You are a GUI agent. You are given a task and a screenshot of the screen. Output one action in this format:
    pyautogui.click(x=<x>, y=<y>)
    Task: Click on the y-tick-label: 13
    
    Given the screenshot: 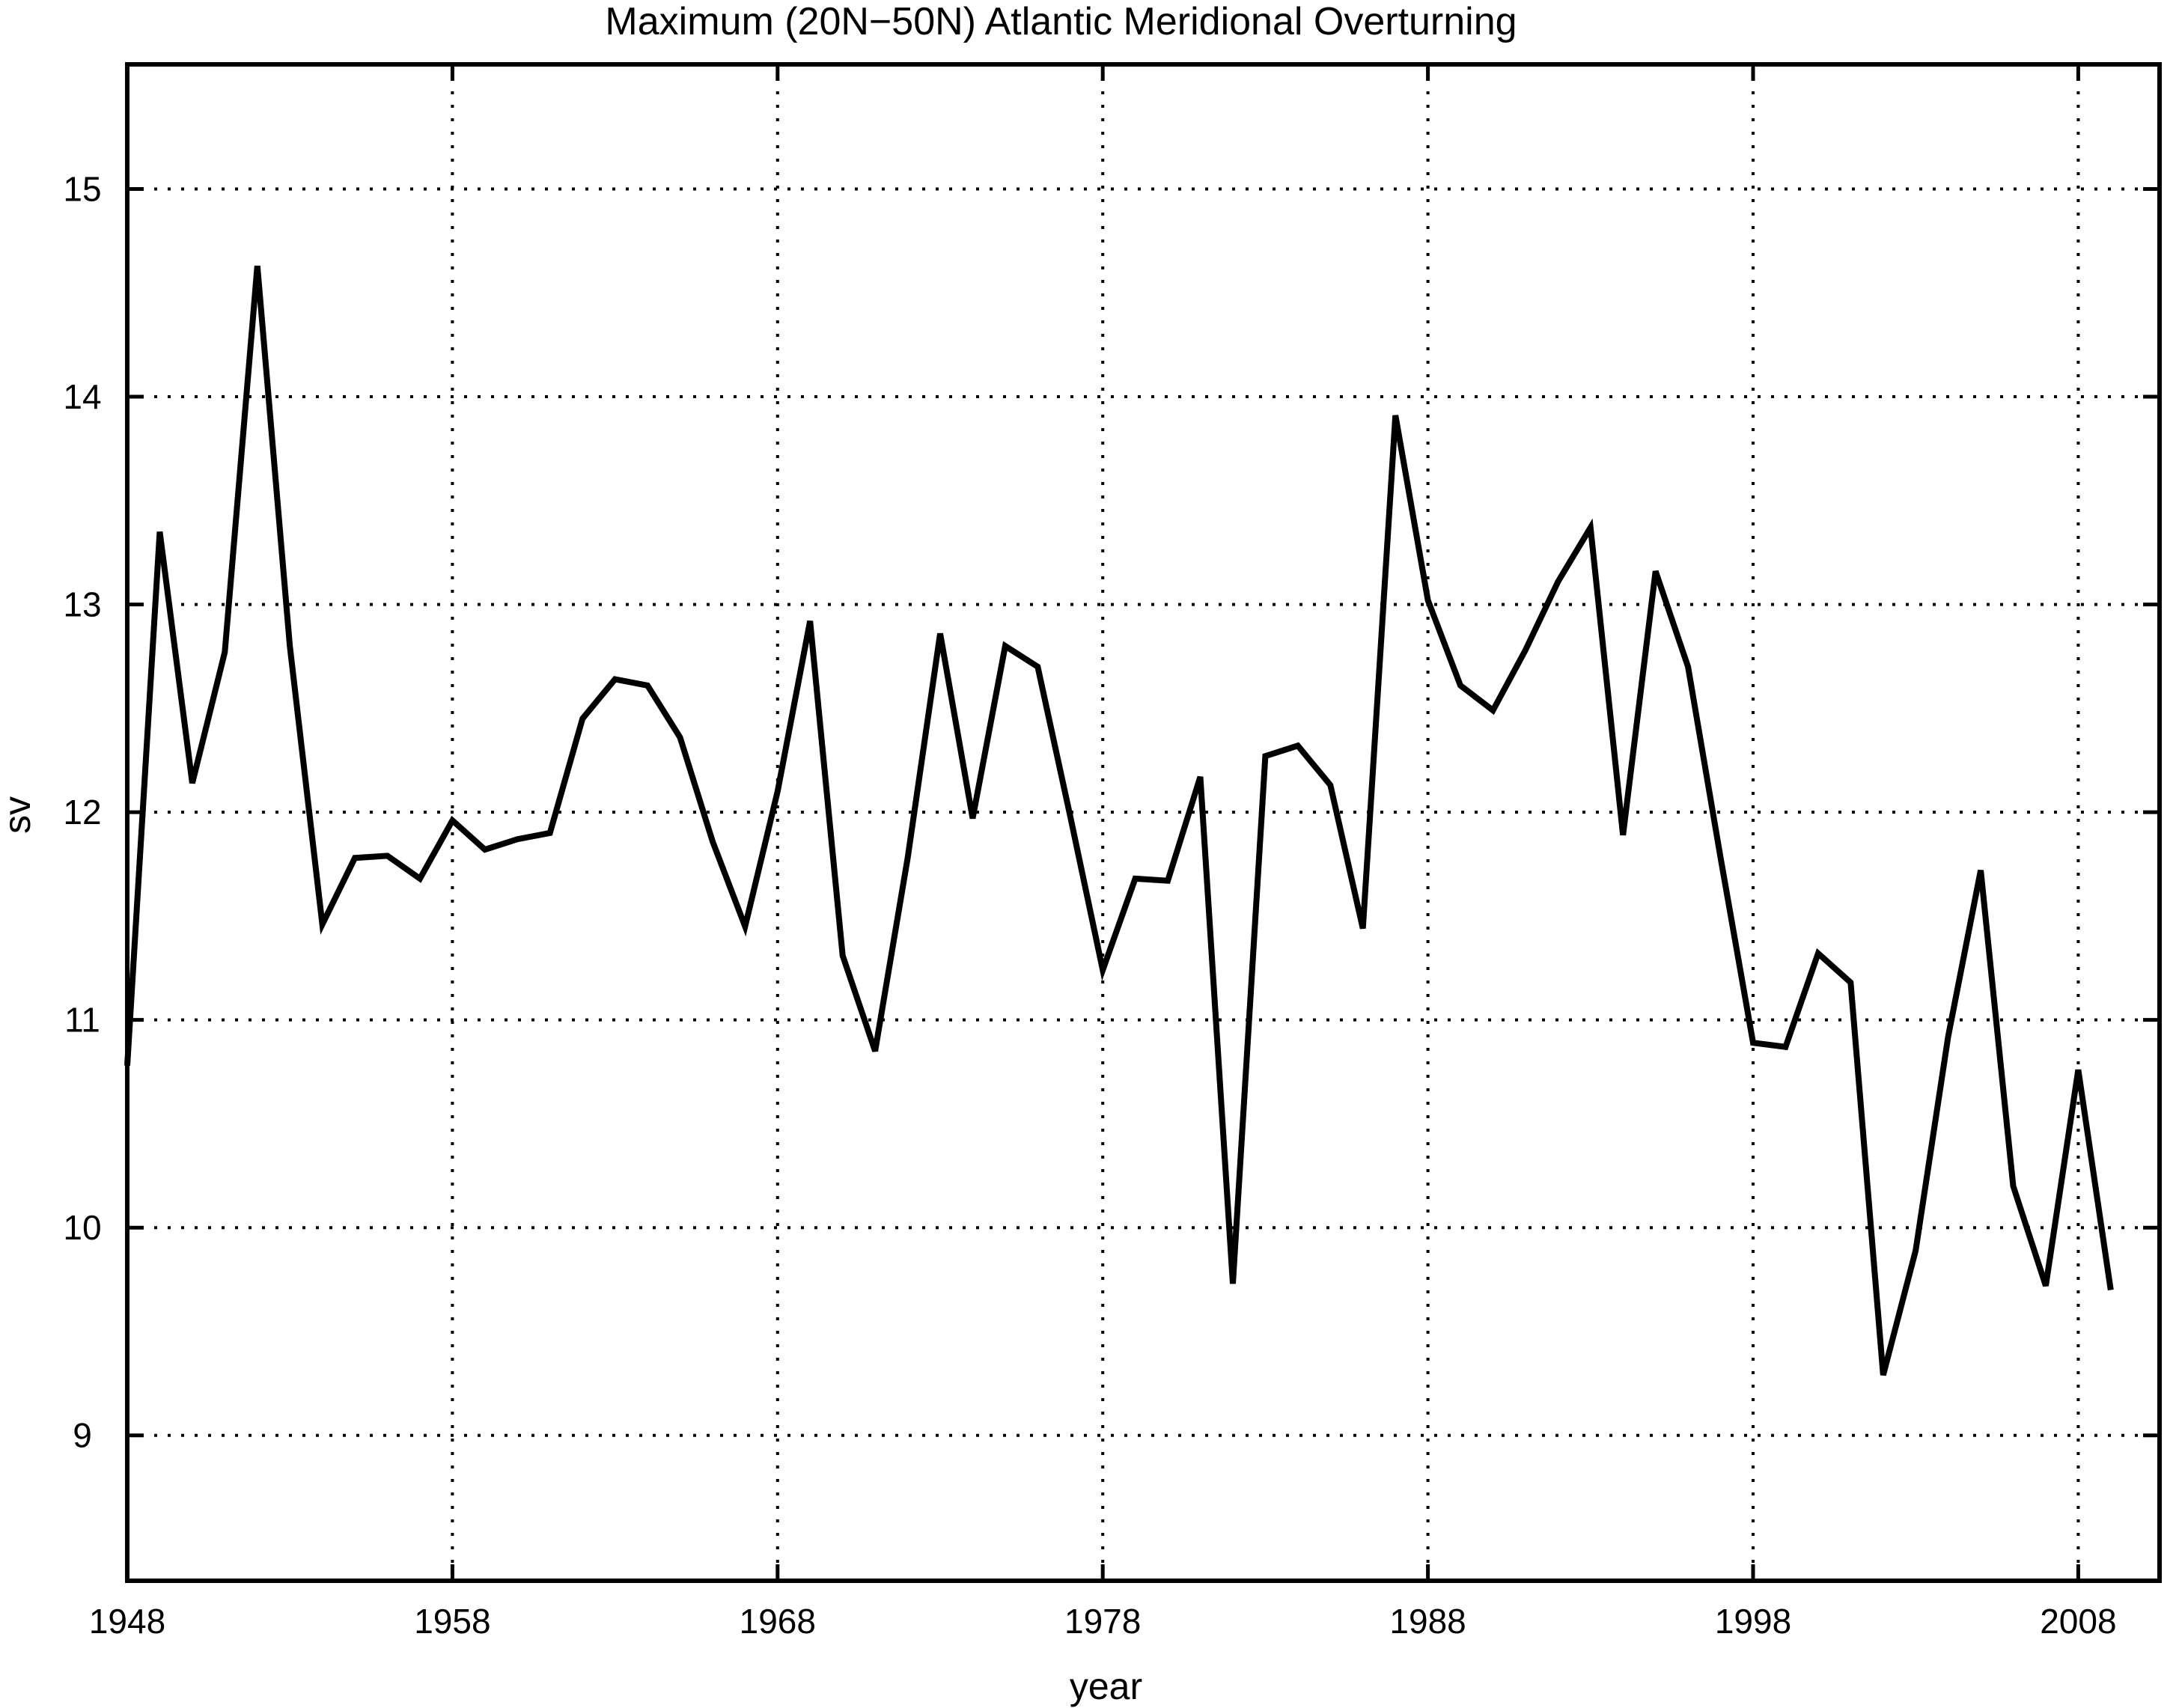 What is the action you would take?
    pyautogui.click(x=82, y=604)
    